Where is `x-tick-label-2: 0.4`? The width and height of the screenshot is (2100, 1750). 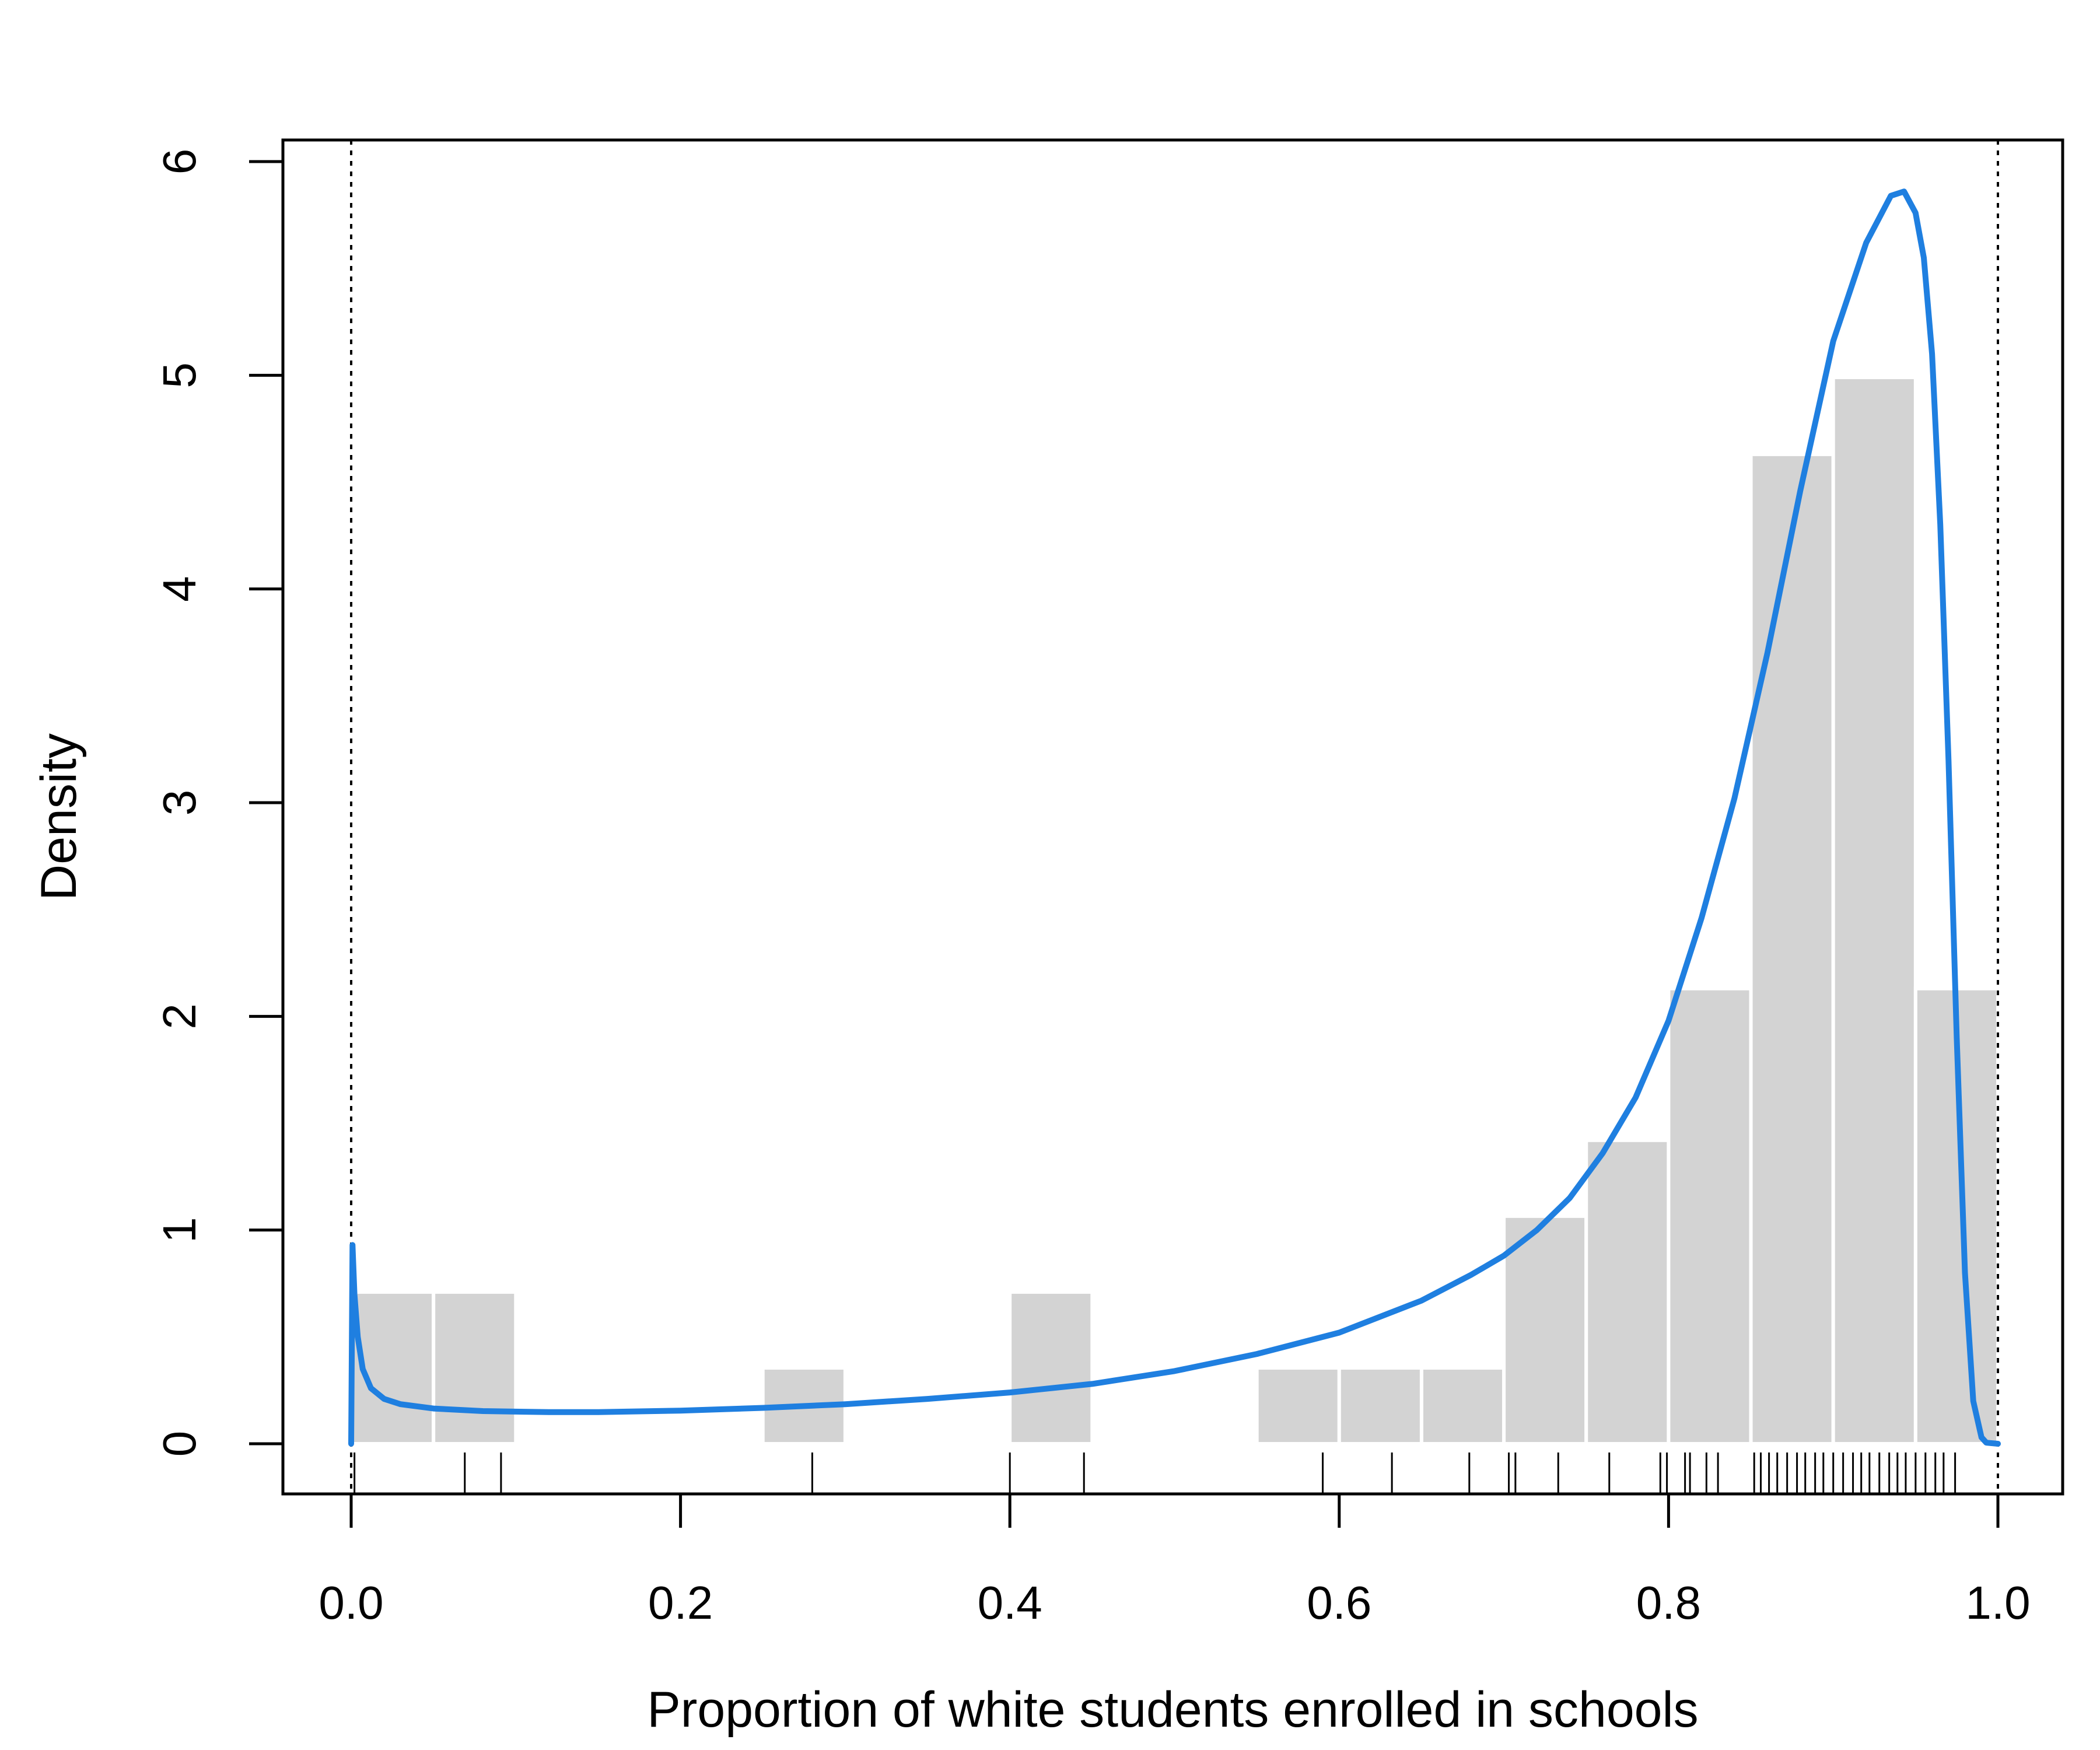
x-tick-label-2: 0.4 is located at coordinates (1010, 1603).